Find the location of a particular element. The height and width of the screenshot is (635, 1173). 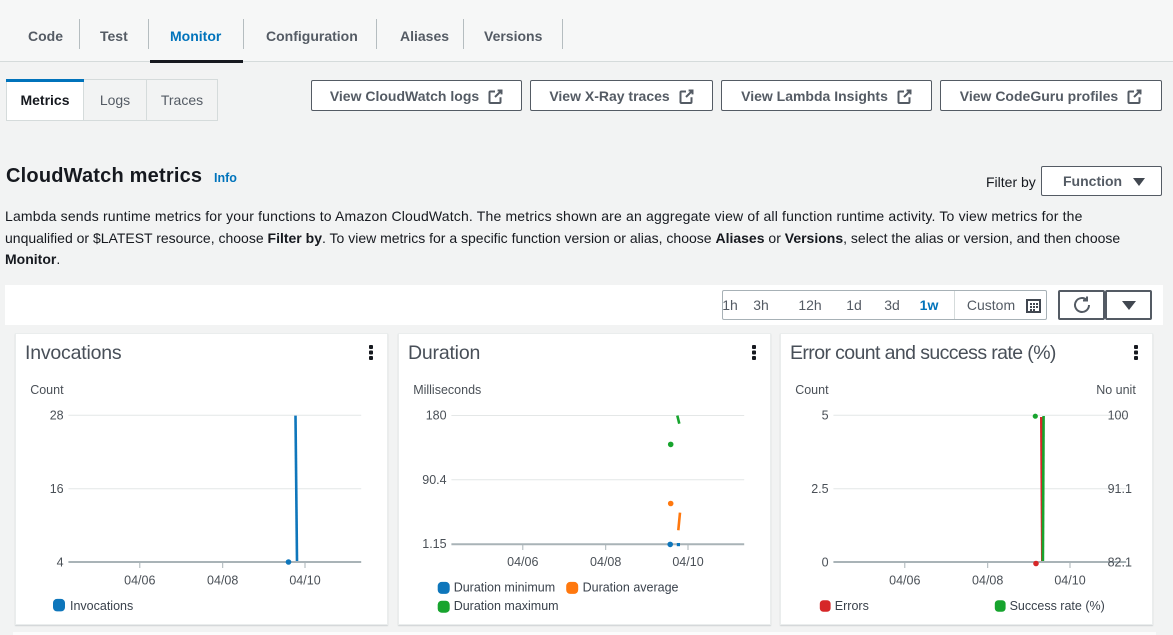

svg-text: 180 is located at coordinates (436, 416).